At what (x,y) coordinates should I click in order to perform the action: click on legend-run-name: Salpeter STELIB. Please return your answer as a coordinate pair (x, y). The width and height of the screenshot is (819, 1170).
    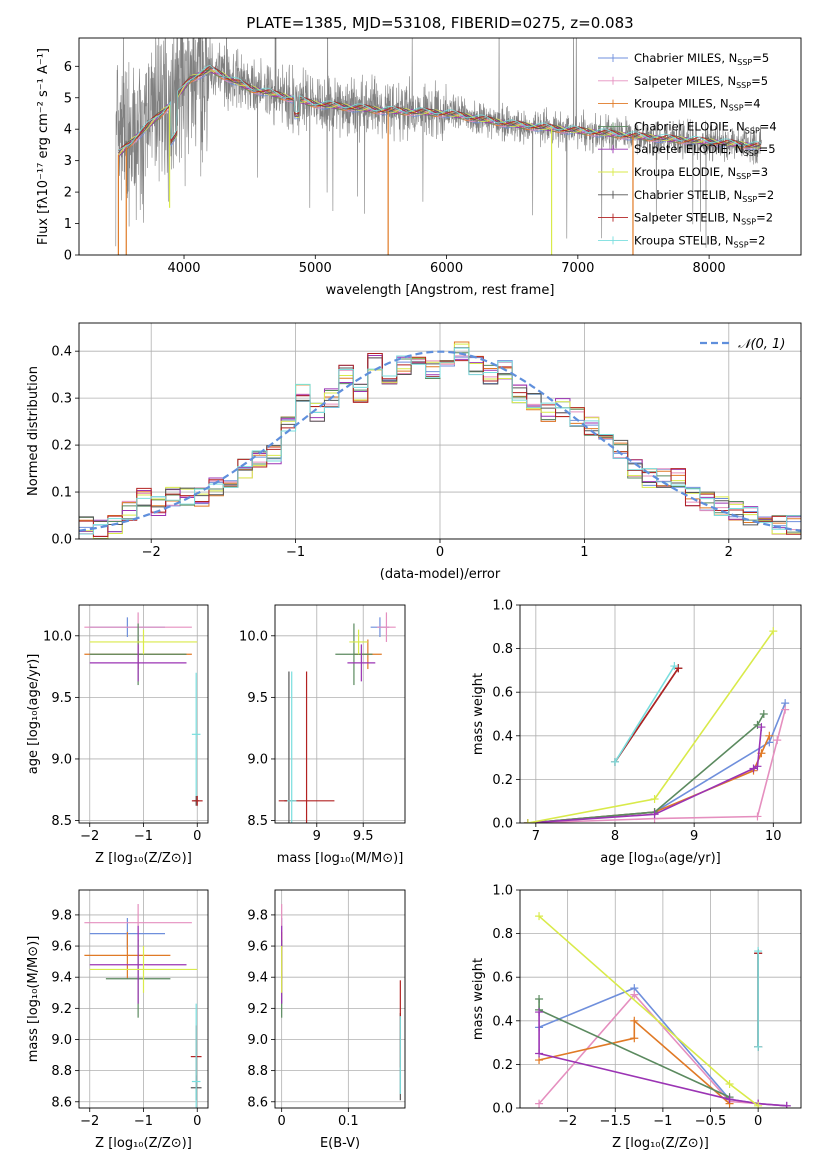
    Looking at the image, I should click on (679, 218).